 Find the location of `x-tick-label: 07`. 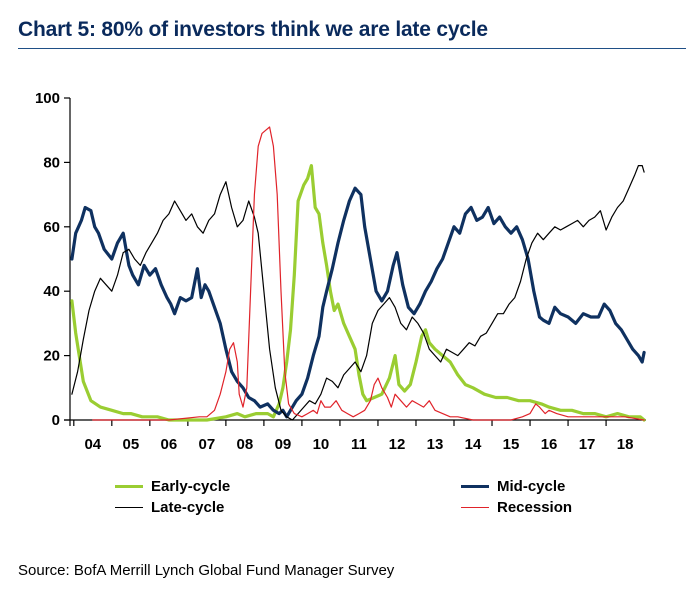

x-tick-label: 07 is located at coordinates (207, 444).